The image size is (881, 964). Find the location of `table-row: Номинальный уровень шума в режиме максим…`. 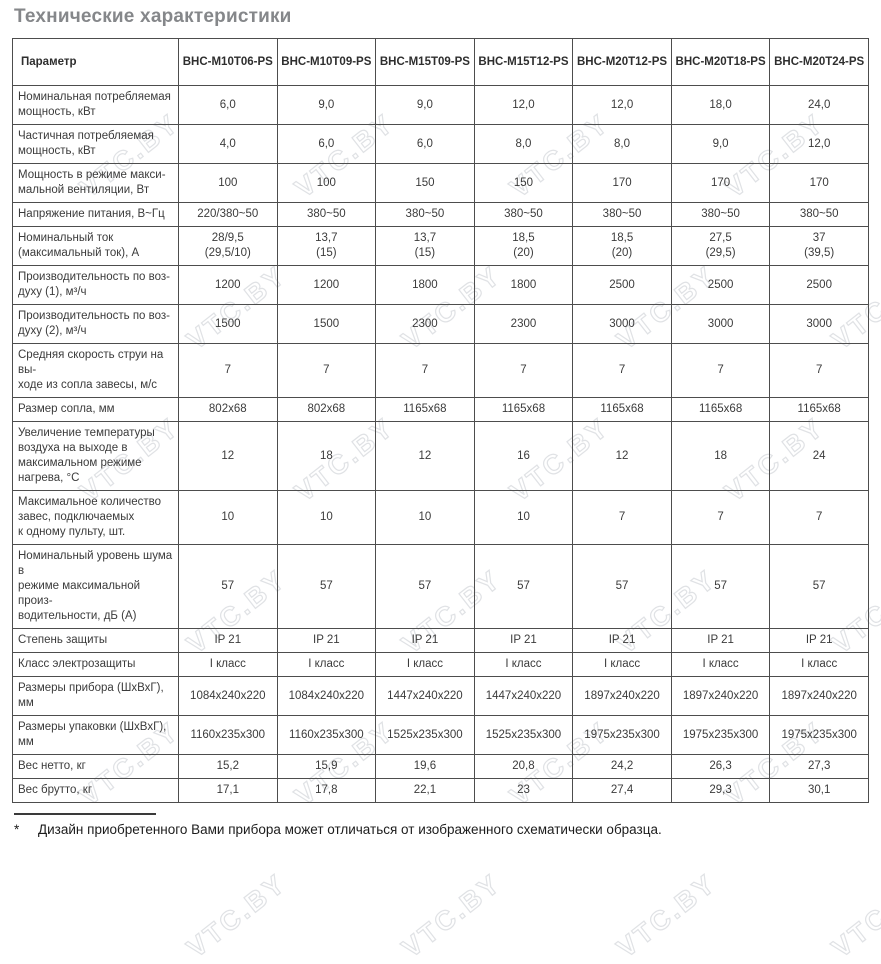

table-row: Номинальный уровень шума в режиме максим… is located at coordinates (440, 586).